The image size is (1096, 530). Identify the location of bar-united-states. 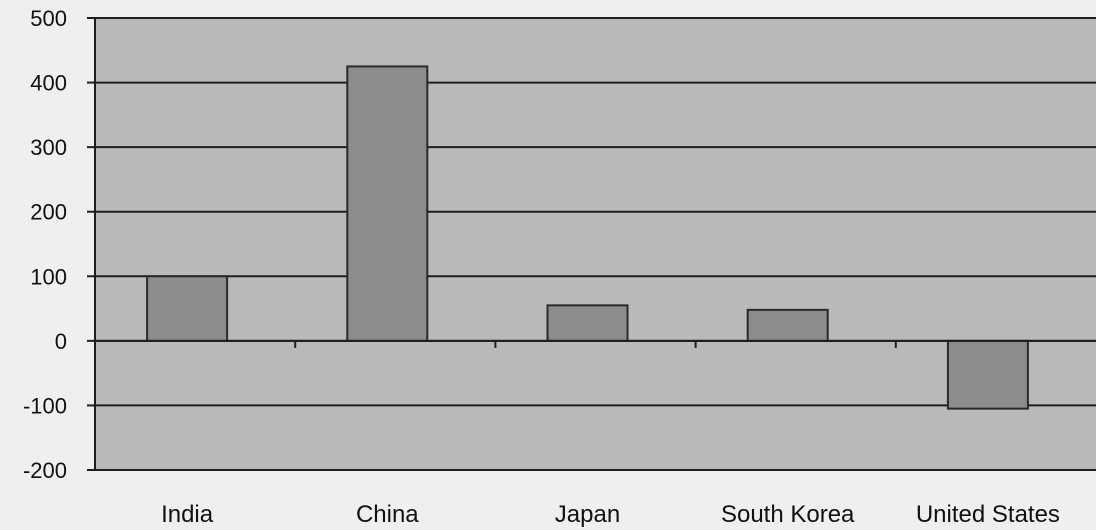
(987, 374).